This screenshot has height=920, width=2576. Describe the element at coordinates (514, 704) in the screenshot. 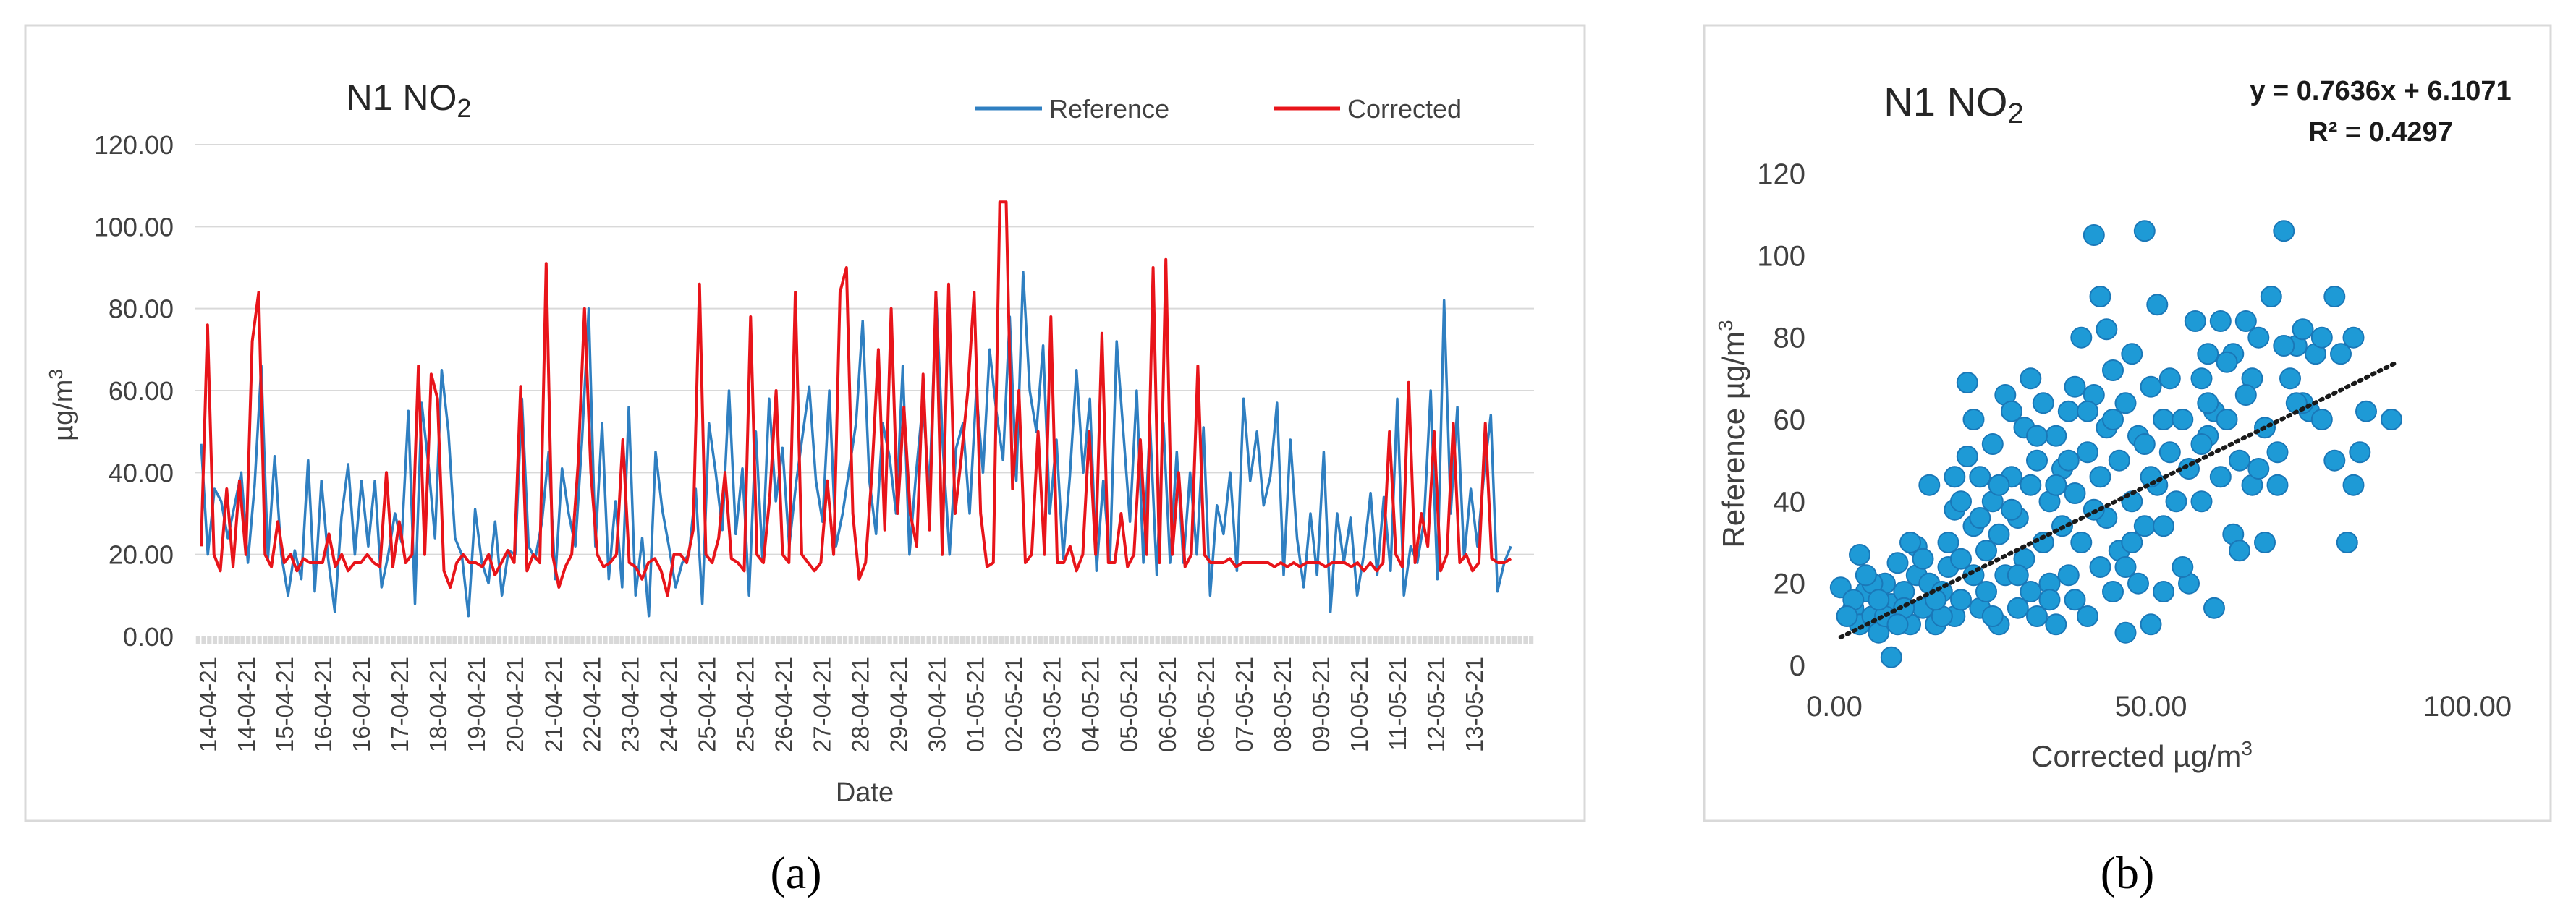

I see `panel-a-x-tick-label: 20-04-21` at that location.